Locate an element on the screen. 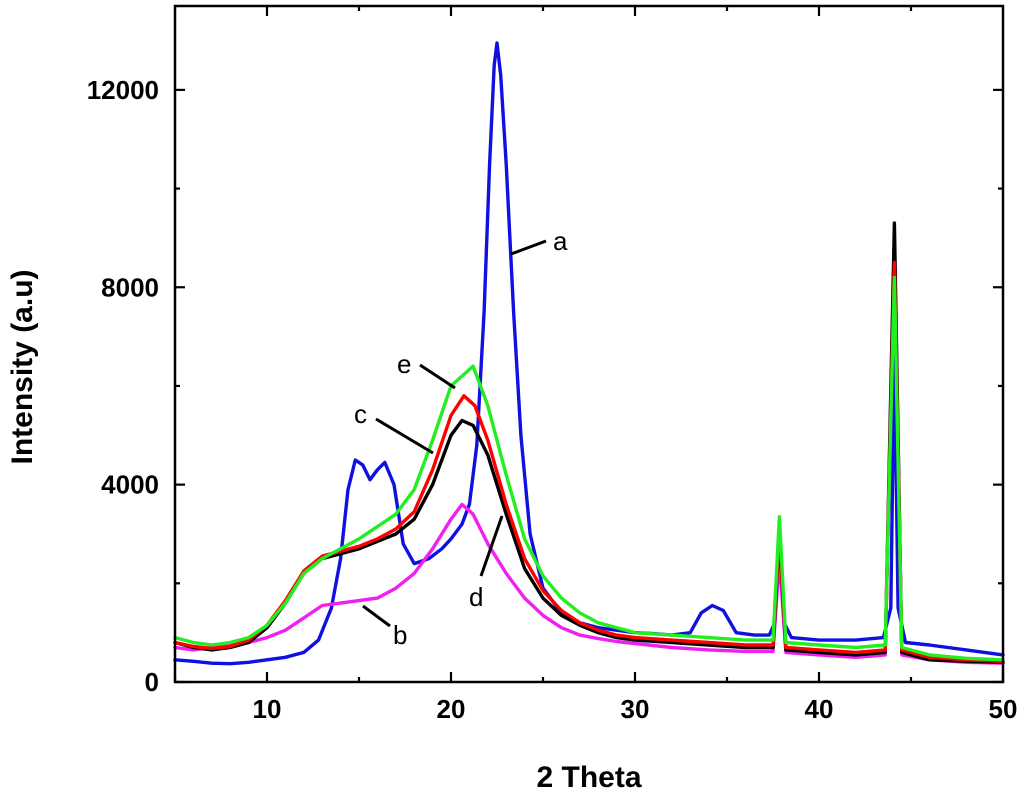 This screenshot has height=795, width=1024. y-tick-label: 0 is located at coordinates (152, 682).